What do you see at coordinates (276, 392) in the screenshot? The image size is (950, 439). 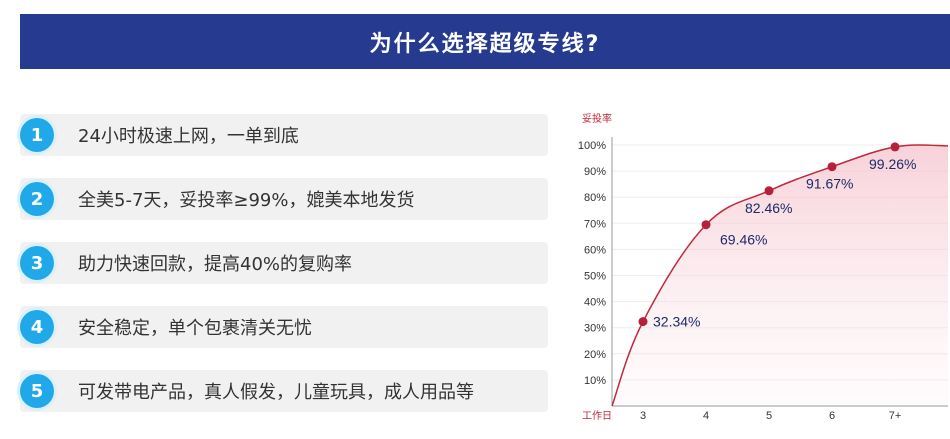 I see `feature-text: 可发带电产品，真人假发，儿童玩具，成人用品等` at bounding box center [276, 392].